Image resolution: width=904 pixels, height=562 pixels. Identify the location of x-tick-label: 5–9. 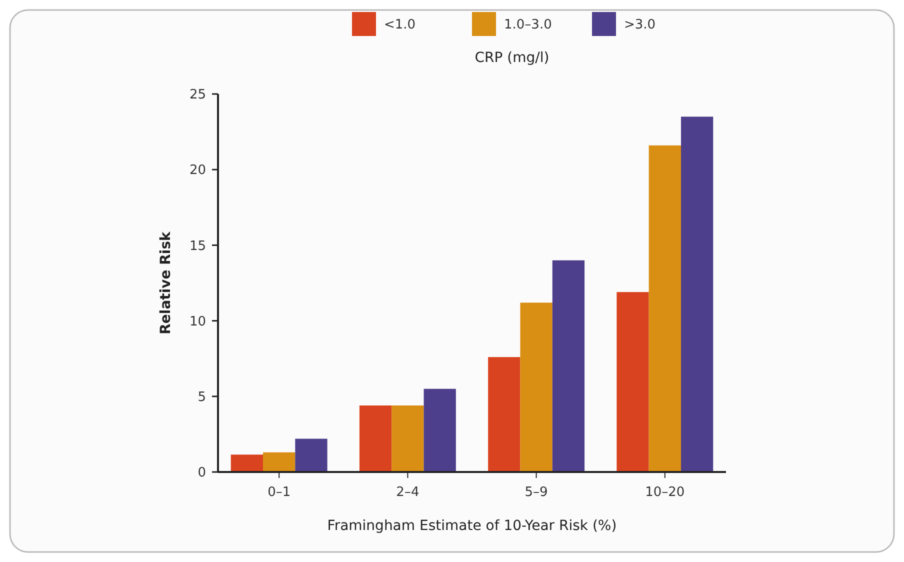
(536, 492).